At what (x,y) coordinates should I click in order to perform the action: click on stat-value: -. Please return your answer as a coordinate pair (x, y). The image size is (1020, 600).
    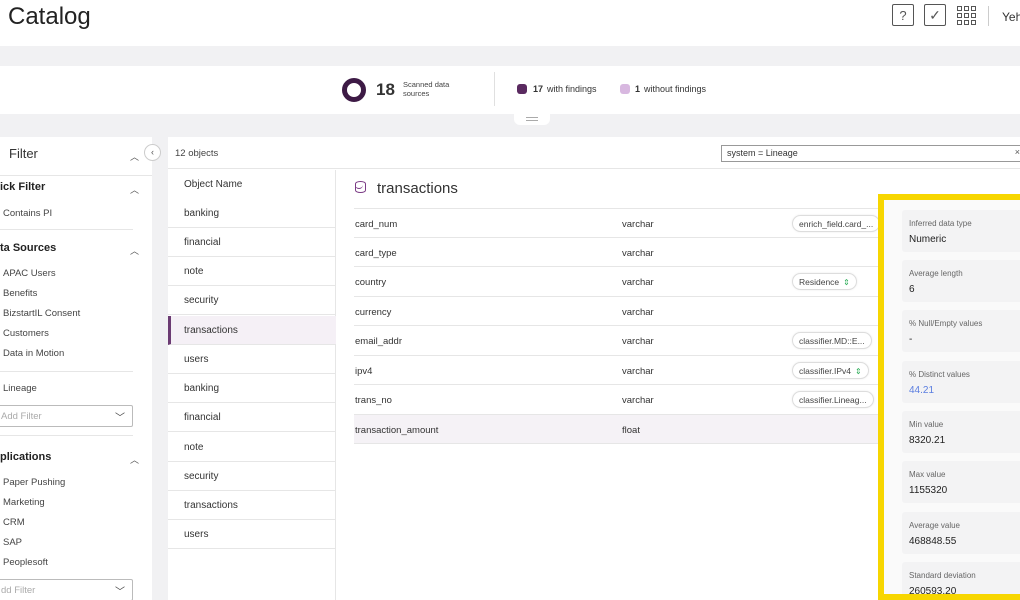
    Looking at the image, I should click on (911, 339).